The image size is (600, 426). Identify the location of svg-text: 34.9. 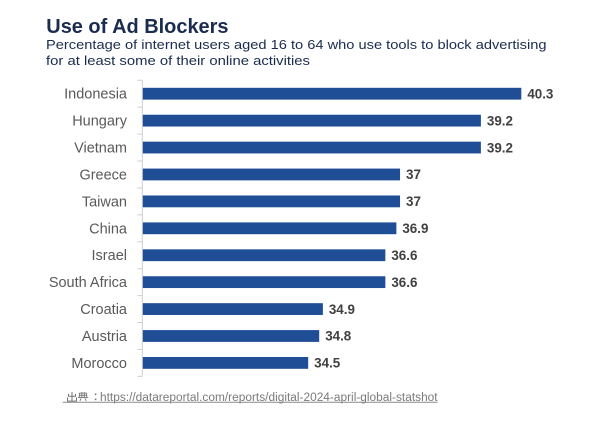
(342, 309).